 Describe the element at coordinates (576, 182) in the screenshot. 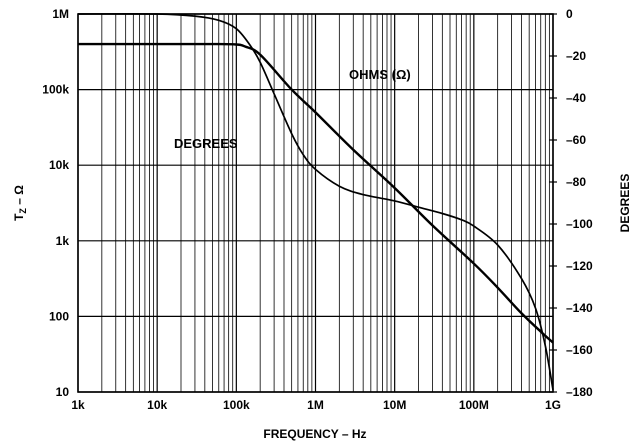

I see `y-right-tick-label: –80` at that location.